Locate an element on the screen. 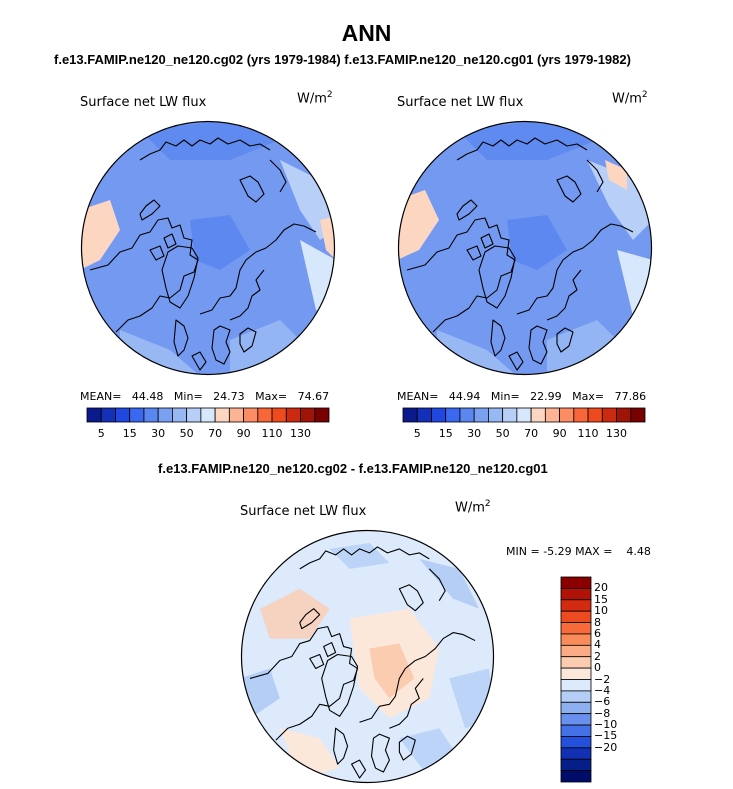  panel1-colorbar-labels: 5 15 30 50 70 90 110 130 is located at coordinates (208, 434).